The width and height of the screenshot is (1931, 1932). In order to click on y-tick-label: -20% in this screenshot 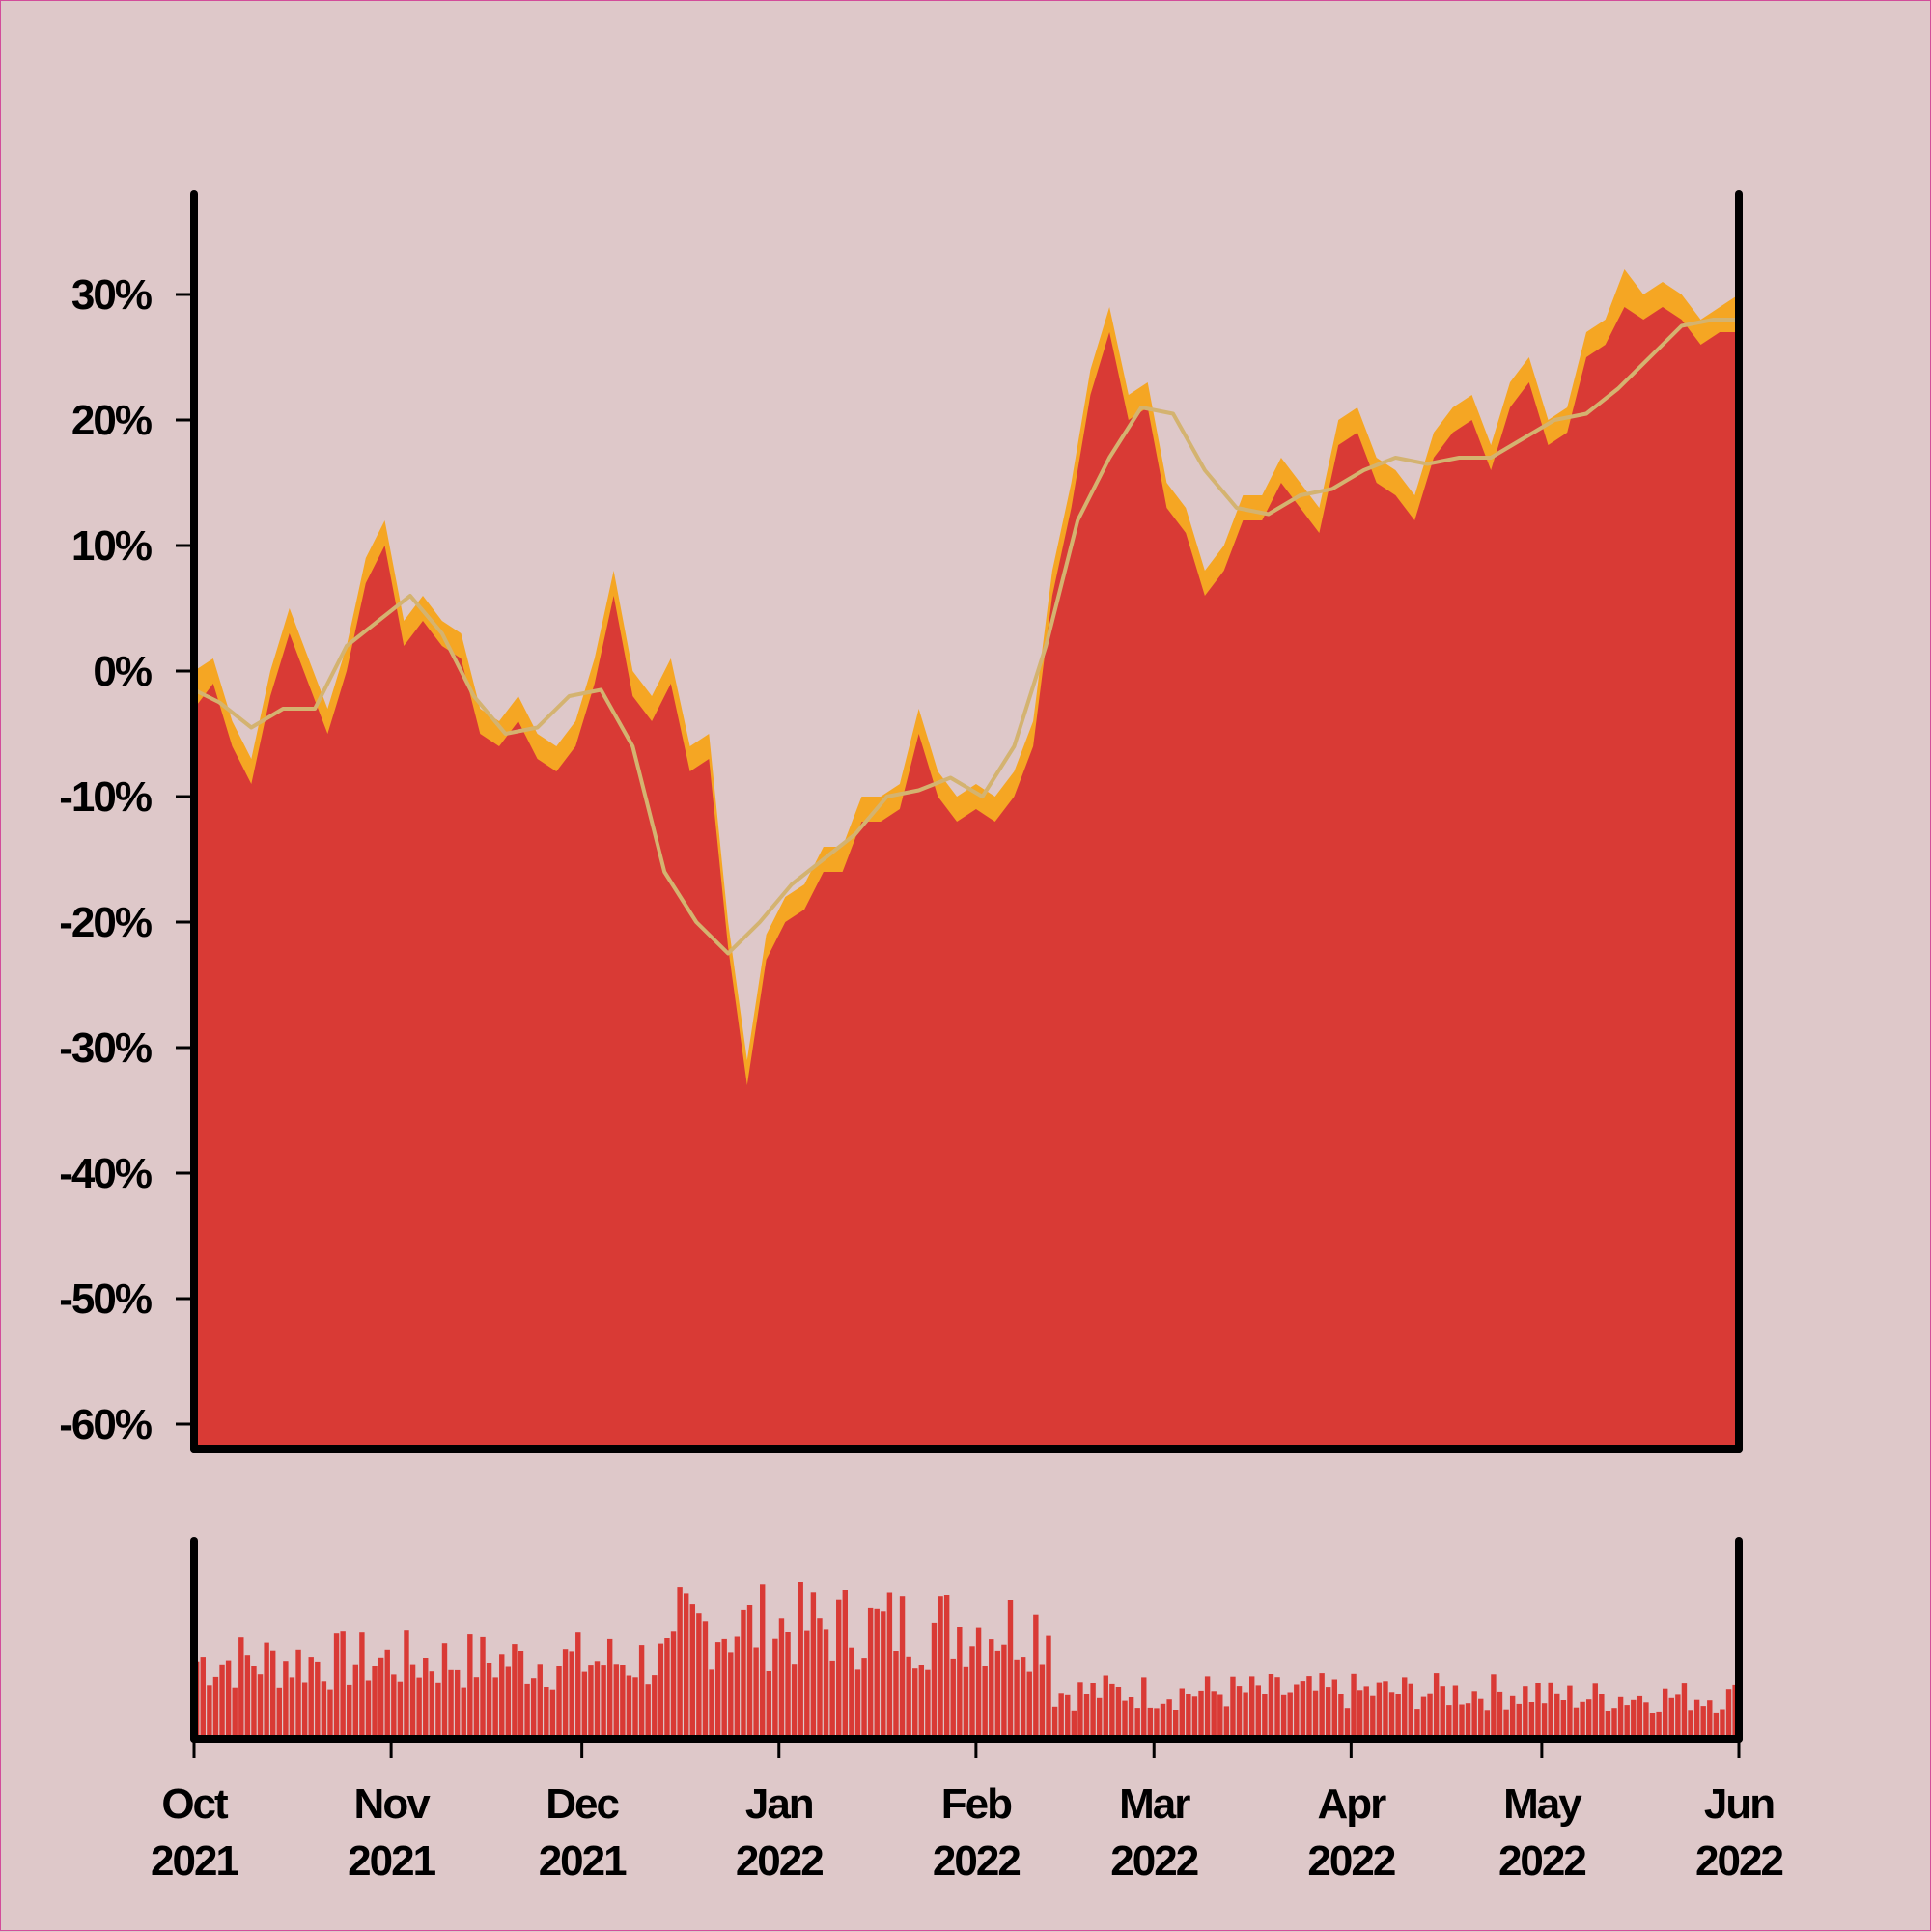, I will do `click(105, 923)`.